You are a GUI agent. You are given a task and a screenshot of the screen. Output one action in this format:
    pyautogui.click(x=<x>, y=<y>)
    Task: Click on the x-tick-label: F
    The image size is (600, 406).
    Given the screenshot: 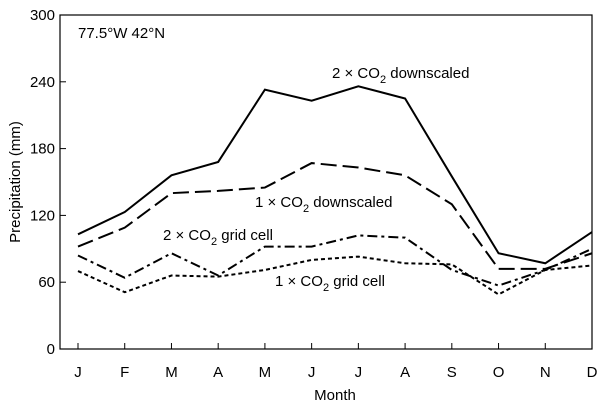 What is the action you would take?
    pyautogui.click(x=124, y=372)
    